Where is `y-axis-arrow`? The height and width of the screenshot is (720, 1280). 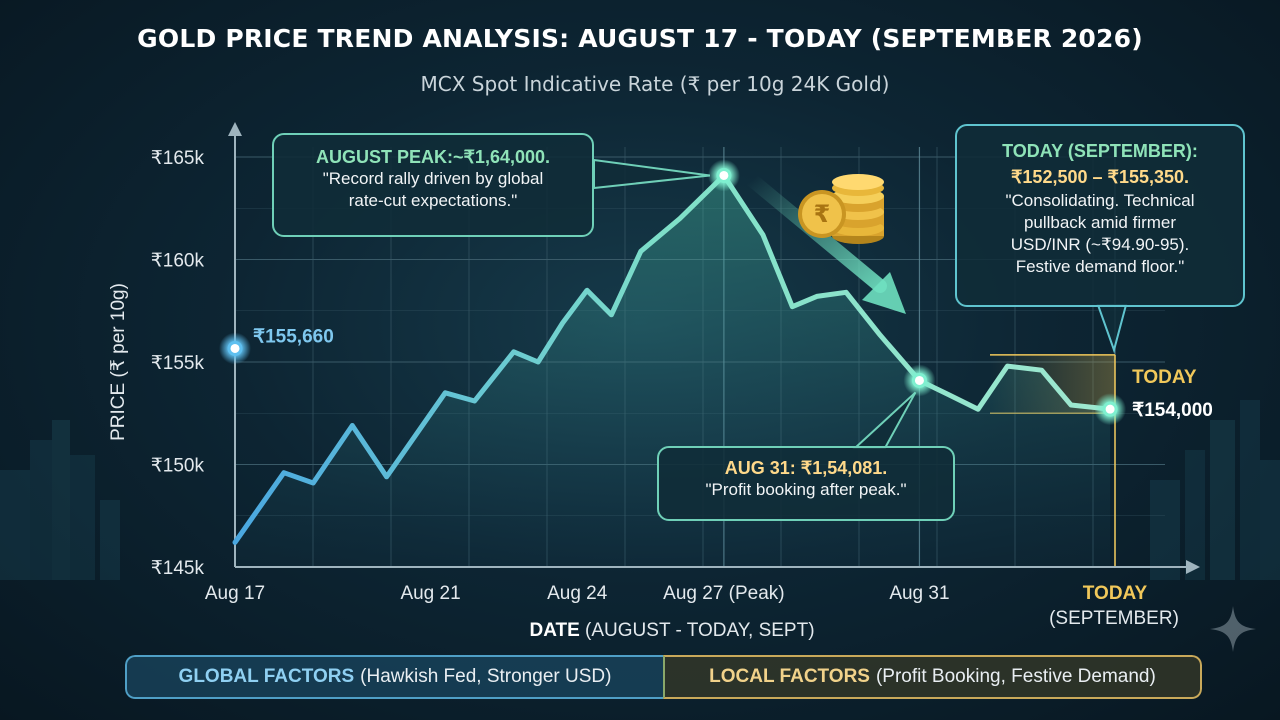 y-axis-arrow is located at coordinates (235, 129).